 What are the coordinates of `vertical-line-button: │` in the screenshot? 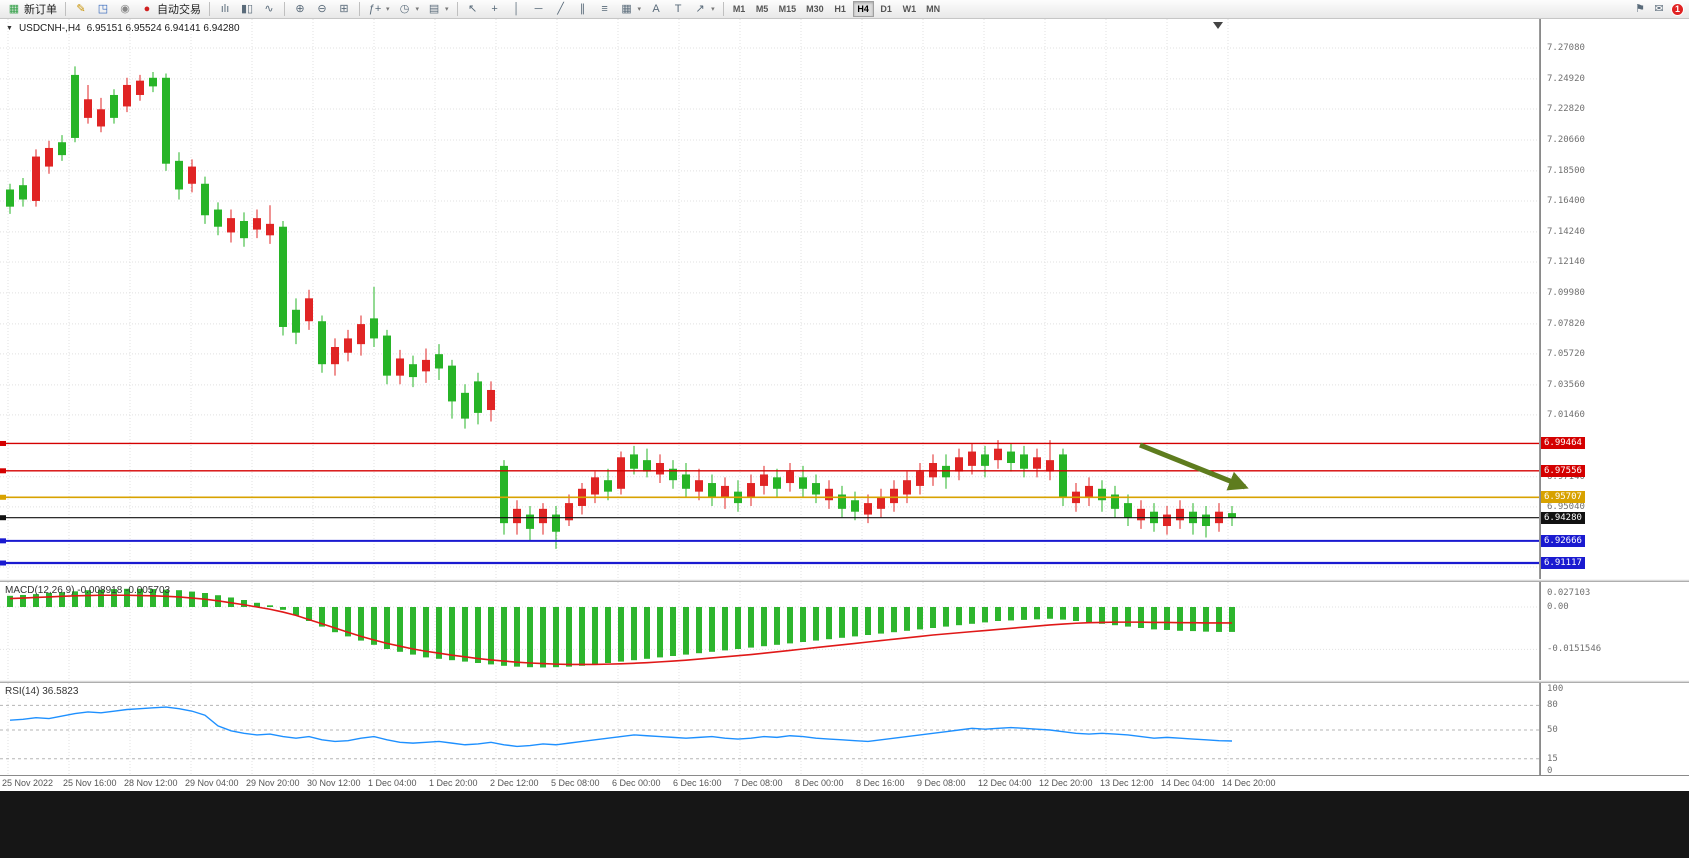 It's located at (517, 9).